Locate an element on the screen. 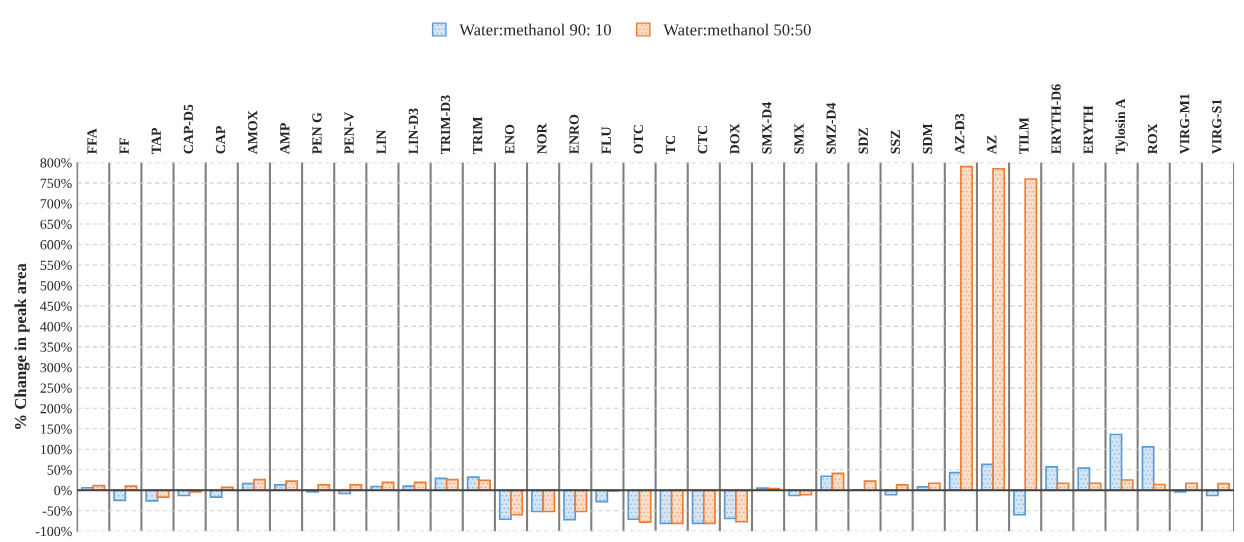  y-tick-label: 450% is located at coordinates (56, 306).